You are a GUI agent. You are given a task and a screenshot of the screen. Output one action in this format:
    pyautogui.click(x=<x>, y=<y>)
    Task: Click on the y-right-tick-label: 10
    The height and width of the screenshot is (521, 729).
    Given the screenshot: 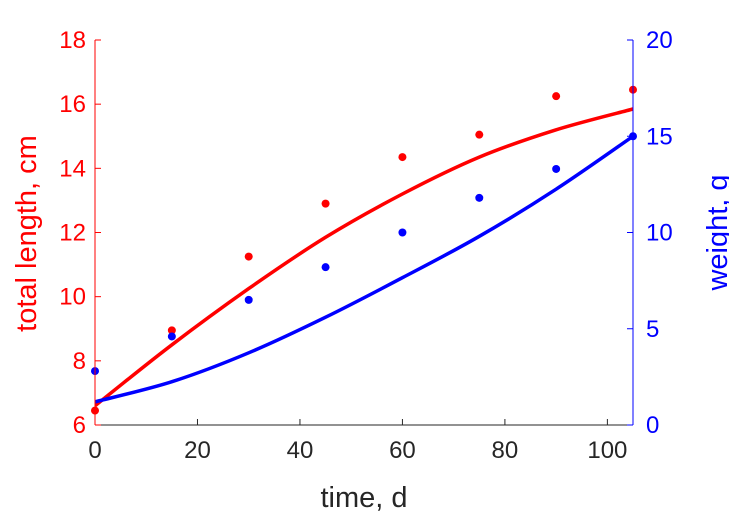 What is the action you would take?
    pyautogui.click(x=659, y=233)
    